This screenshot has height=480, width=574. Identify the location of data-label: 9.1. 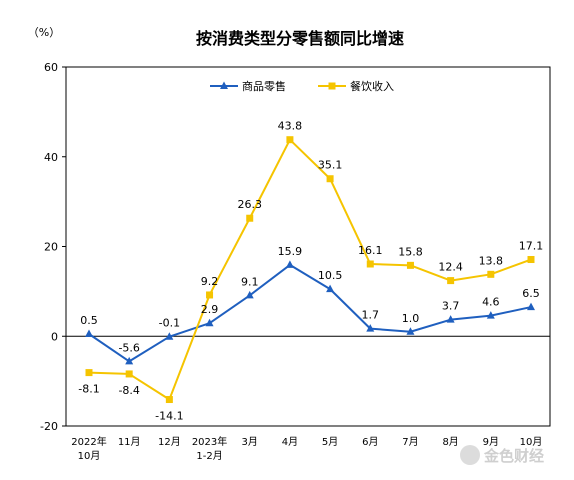
(250, 281).